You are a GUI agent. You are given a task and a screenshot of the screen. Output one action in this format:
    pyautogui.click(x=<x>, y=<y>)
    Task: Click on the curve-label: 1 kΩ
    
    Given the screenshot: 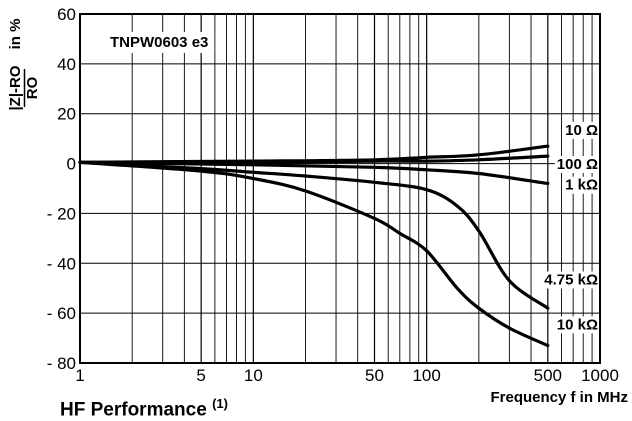 What is the action you would take?
    pyautogui.click(x=581, y=185)
    